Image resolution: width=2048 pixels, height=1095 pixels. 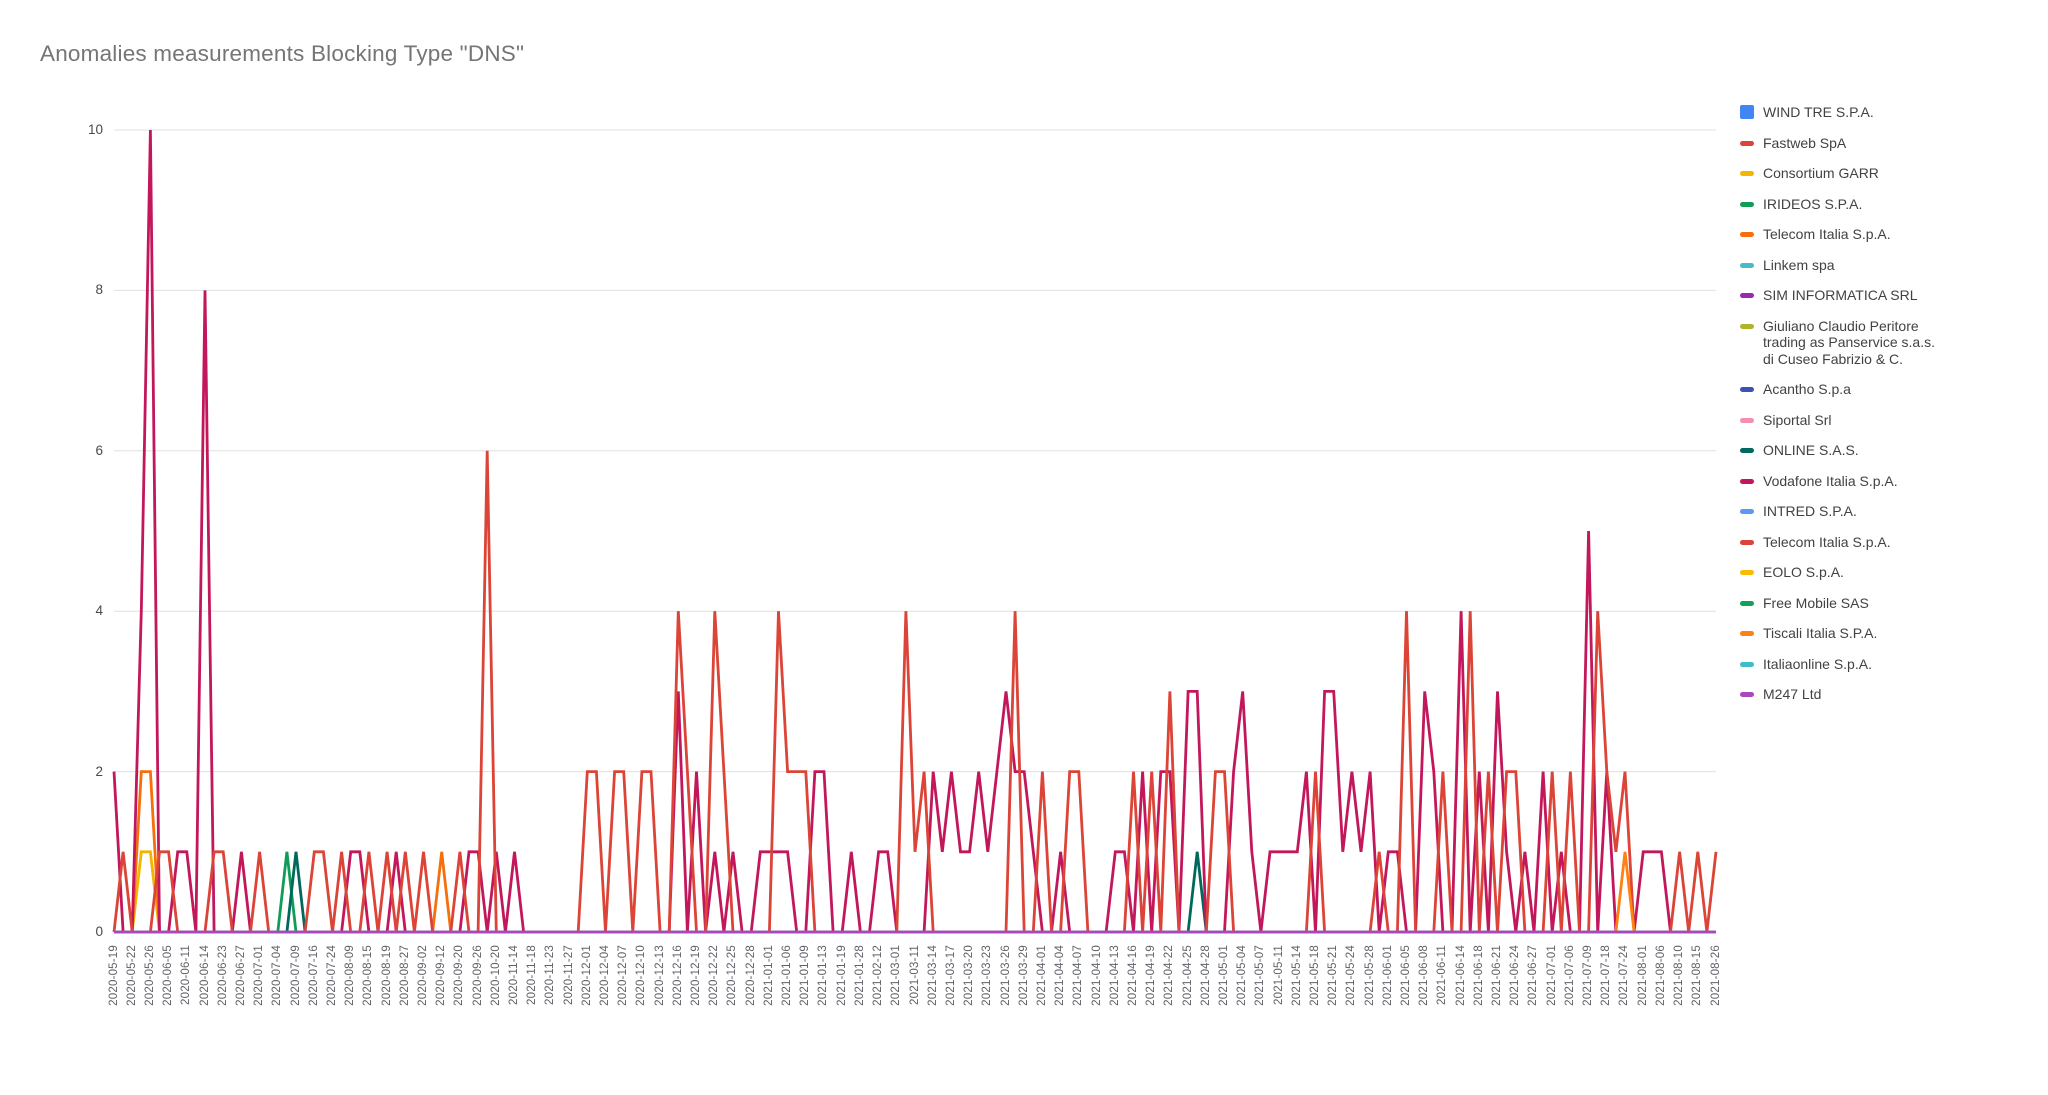 What do you see at coordinates (1588, 975) in the screenshot?
I see `x-tick-label-text: 2021-07-09` at bounding box center [1588, 975].